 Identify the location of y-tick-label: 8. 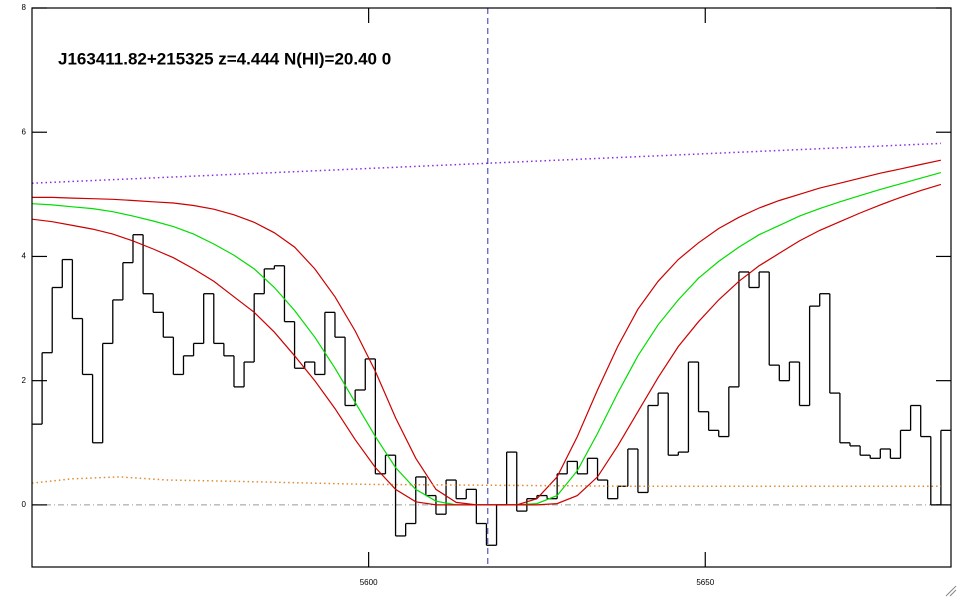
(24, 7).